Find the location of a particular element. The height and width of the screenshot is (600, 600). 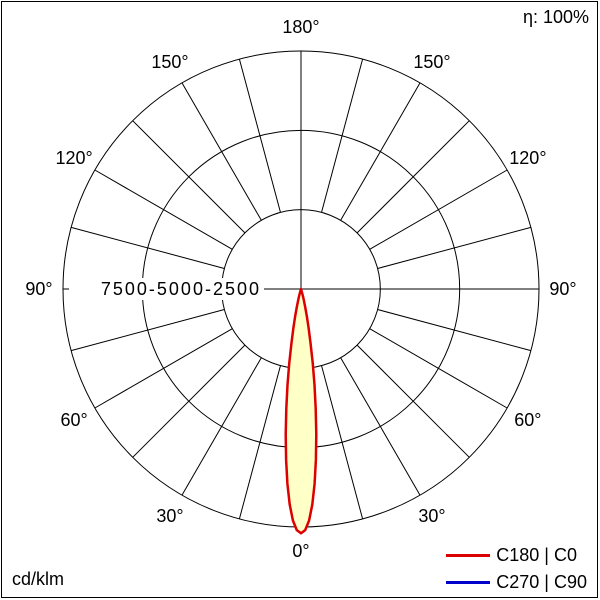

angle-label: 0° is located at coordinates (300, 551).